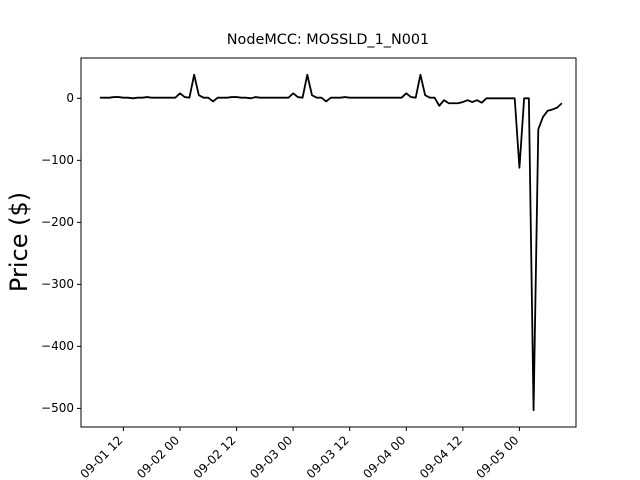  What do you see at coordinates (57, 284) in the screenshot?
I see `y-tick-label: −300` at bounding box center [57, 284].